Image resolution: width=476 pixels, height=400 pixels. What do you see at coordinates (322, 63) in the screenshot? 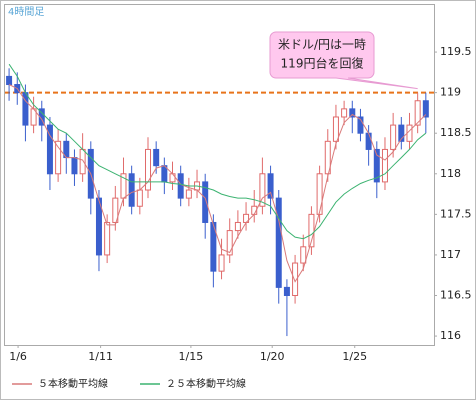
I see `annotation-text: 119円台を回復` at bounding box center [322, 63].